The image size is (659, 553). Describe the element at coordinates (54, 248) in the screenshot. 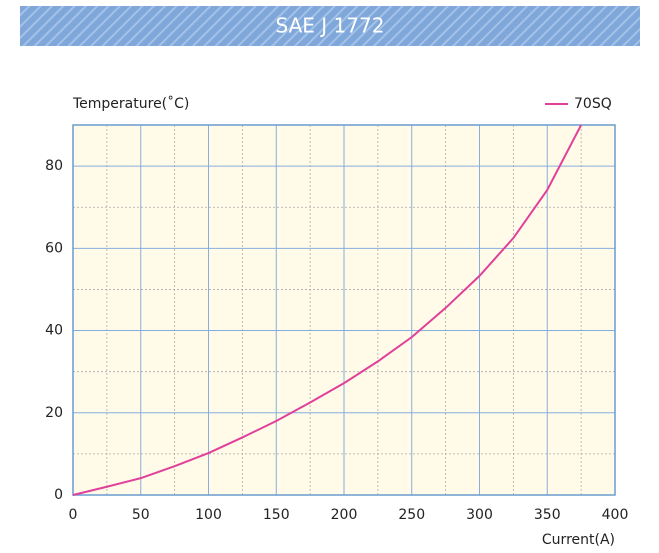

I see `y-tick-label: 60` at that location.